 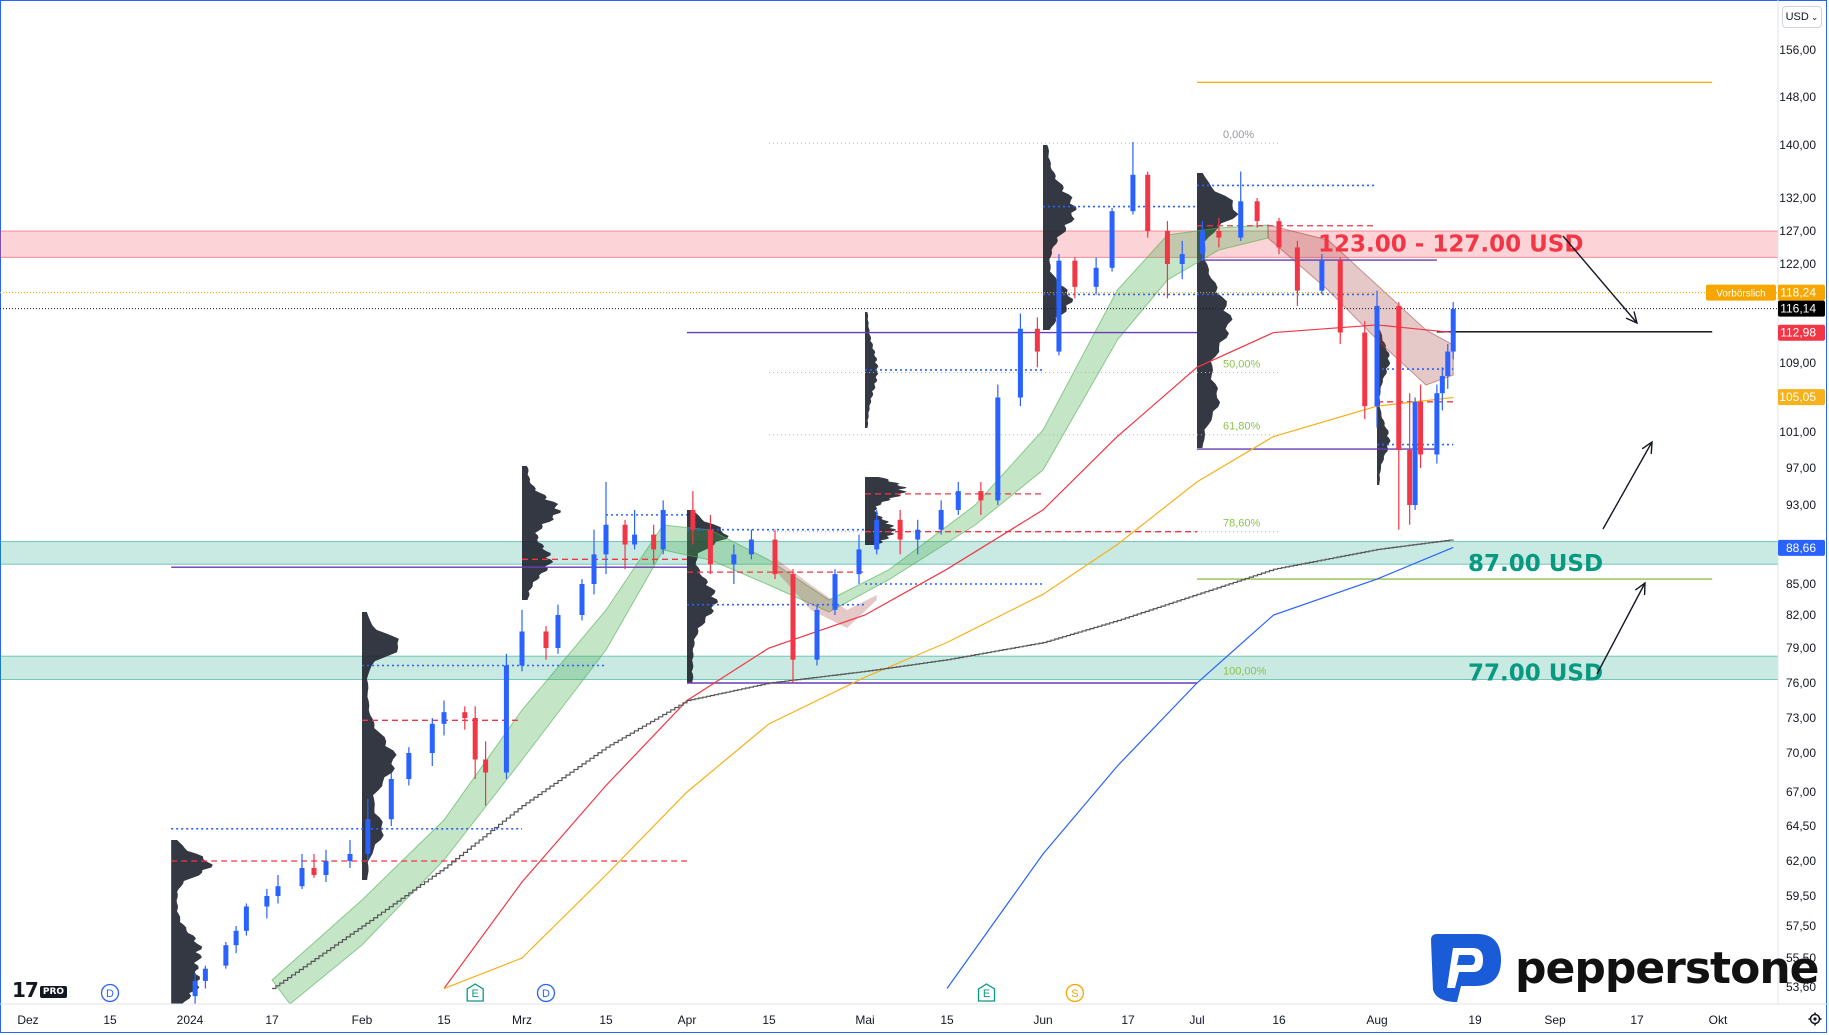 What do you see at coordinates (1376, 1020) in the screenshot?
I see `x-tick-label: Aug` at bounding box center [1376, 1020].